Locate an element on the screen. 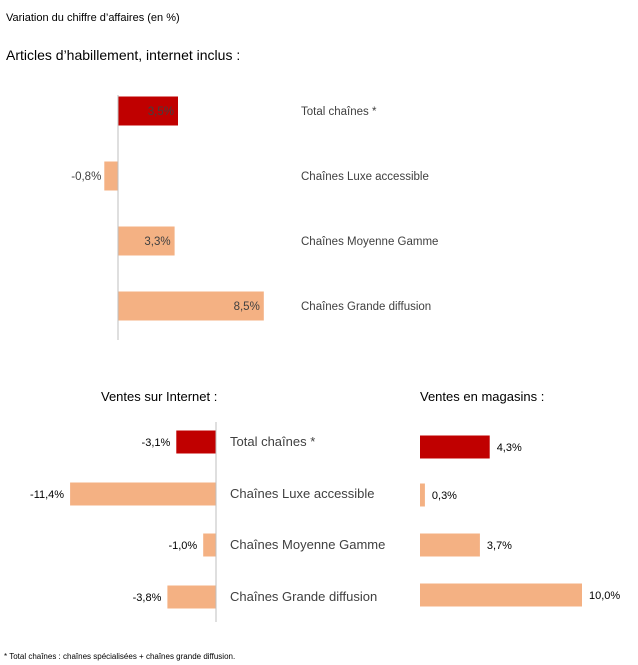  chart-caption: Variation du chiffre d’affaires (en %) is located at coordinates (93, 18).